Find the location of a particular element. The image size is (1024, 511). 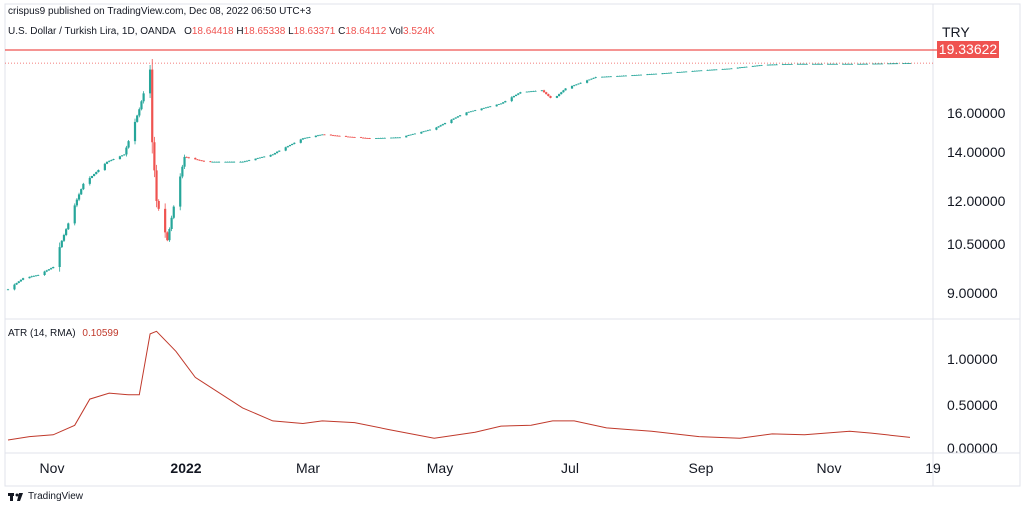

x-tick-label: Jul is located at coordinates (570, 468).